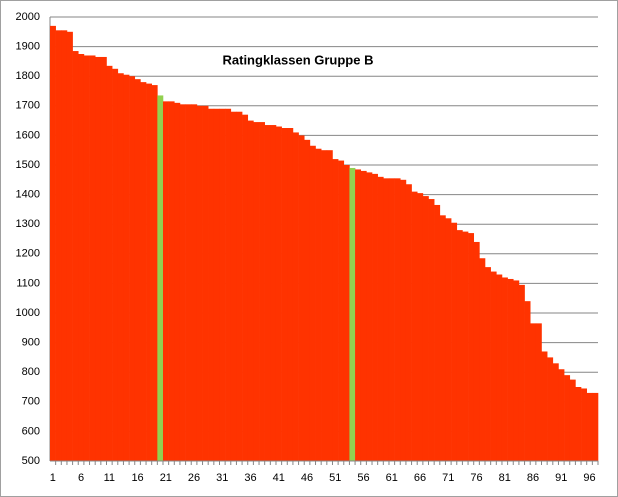 The width and height of the screenshot is (618, 497). What do you see at coordinates (250, 478) in the screenshot?
I see `x-tick-label: 36` at bounding box center [250, 478].